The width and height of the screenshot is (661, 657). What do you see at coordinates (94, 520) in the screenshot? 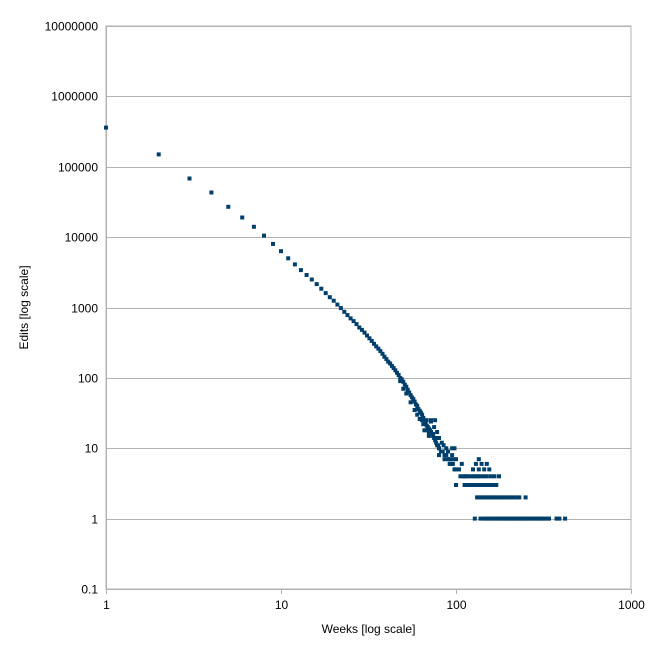
I see `y-tick-label: 1` at bounding box center [94, 520].